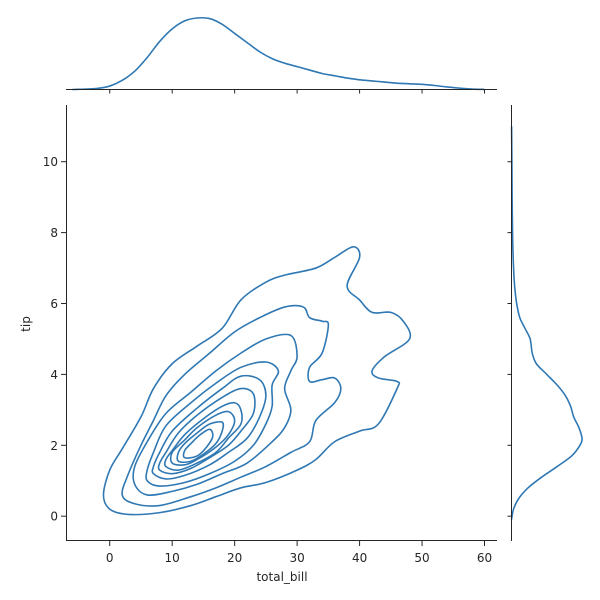  I want to click on x-tick-label: 40, so click(359, 558).